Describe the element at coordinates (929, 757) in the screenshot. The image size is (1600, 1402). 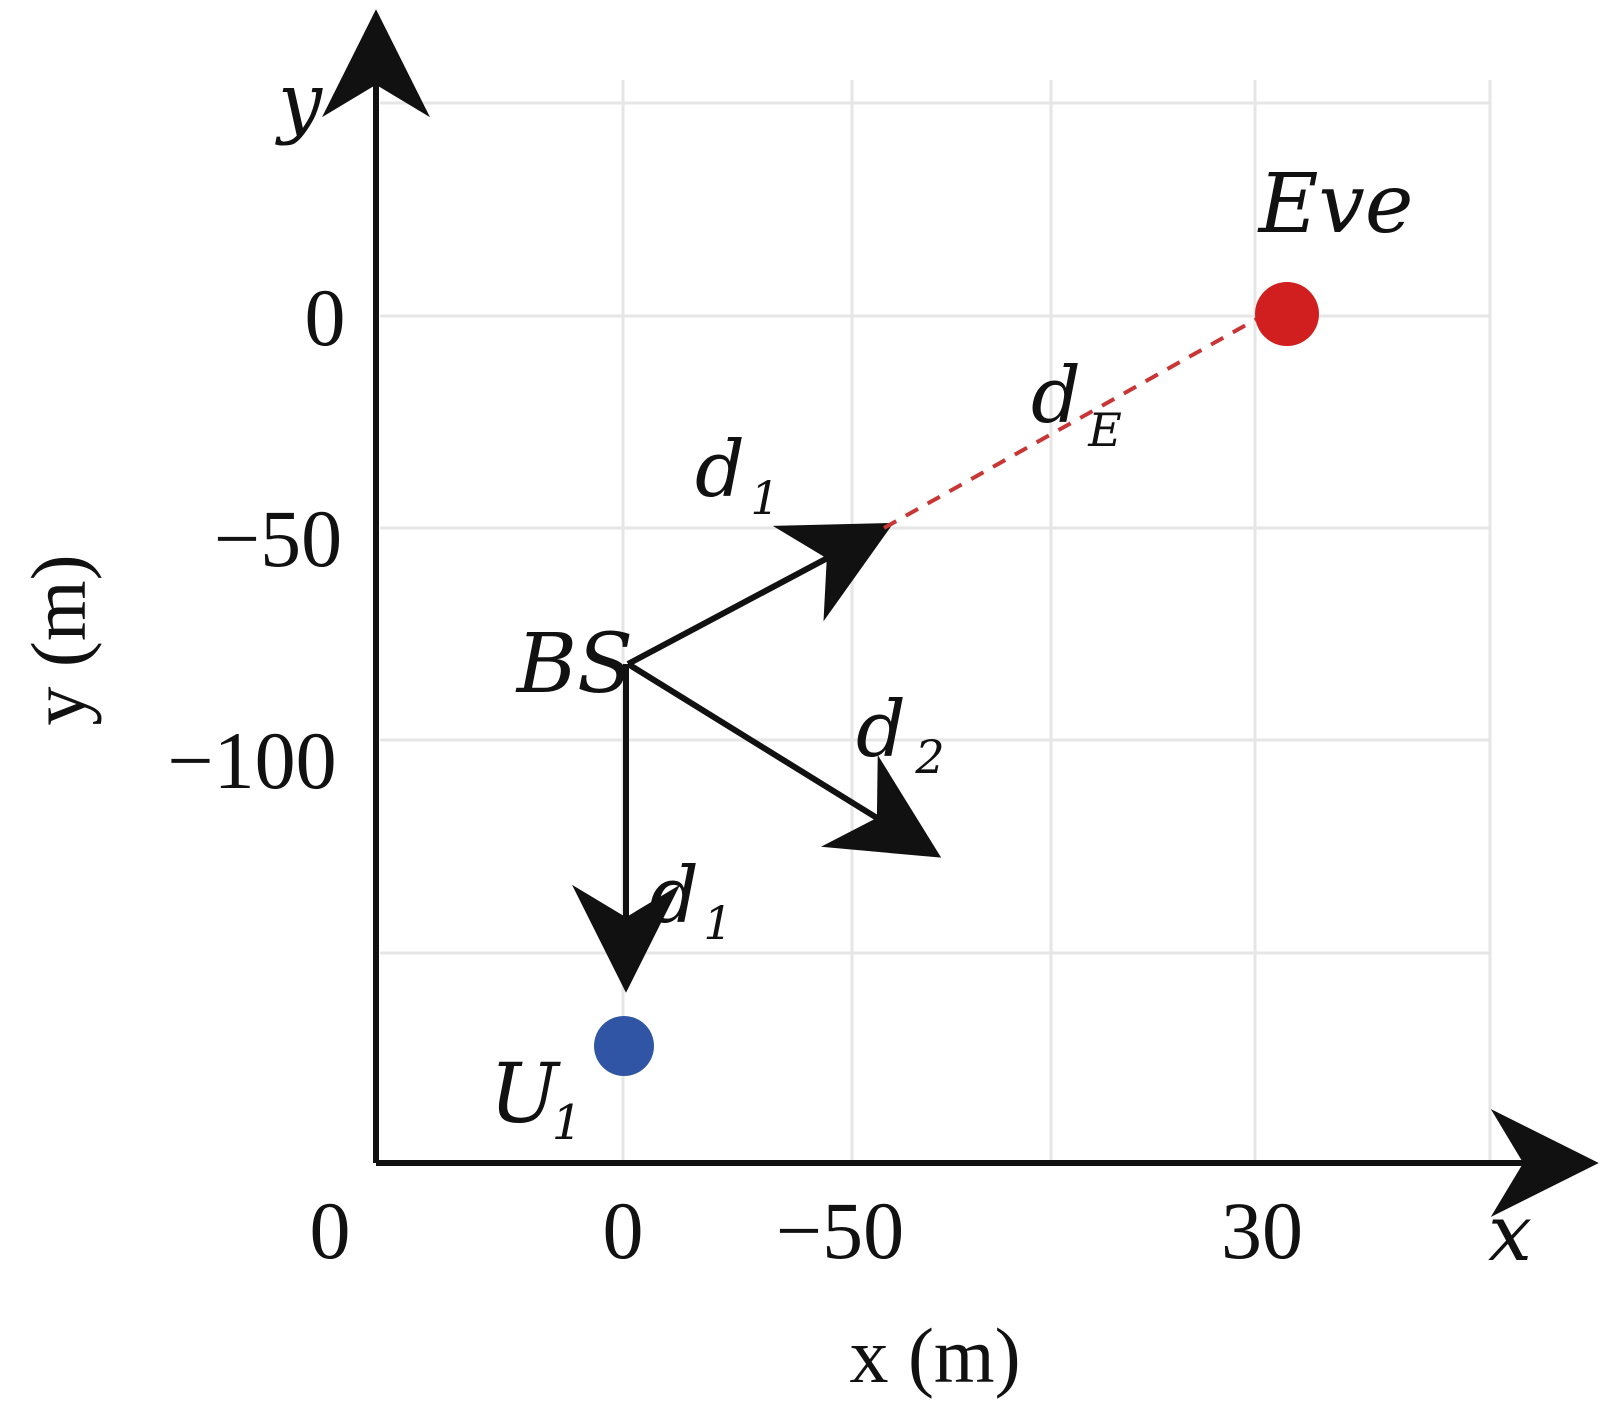
I see `bs-to-lower-right-label-sub: 2` at that location.